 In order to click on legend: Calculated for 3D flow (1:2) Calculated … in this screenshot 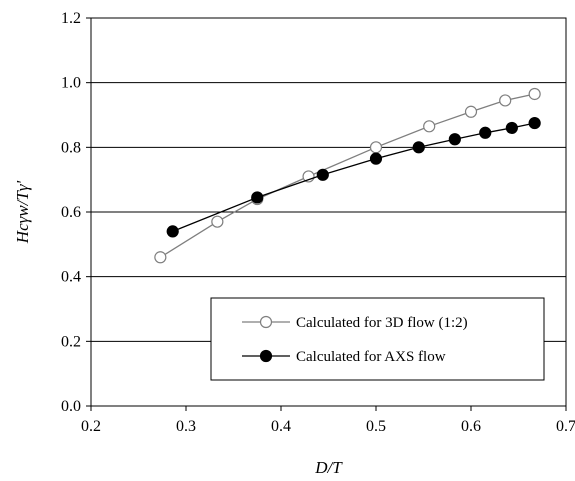, I will do `click(377, 339)`.